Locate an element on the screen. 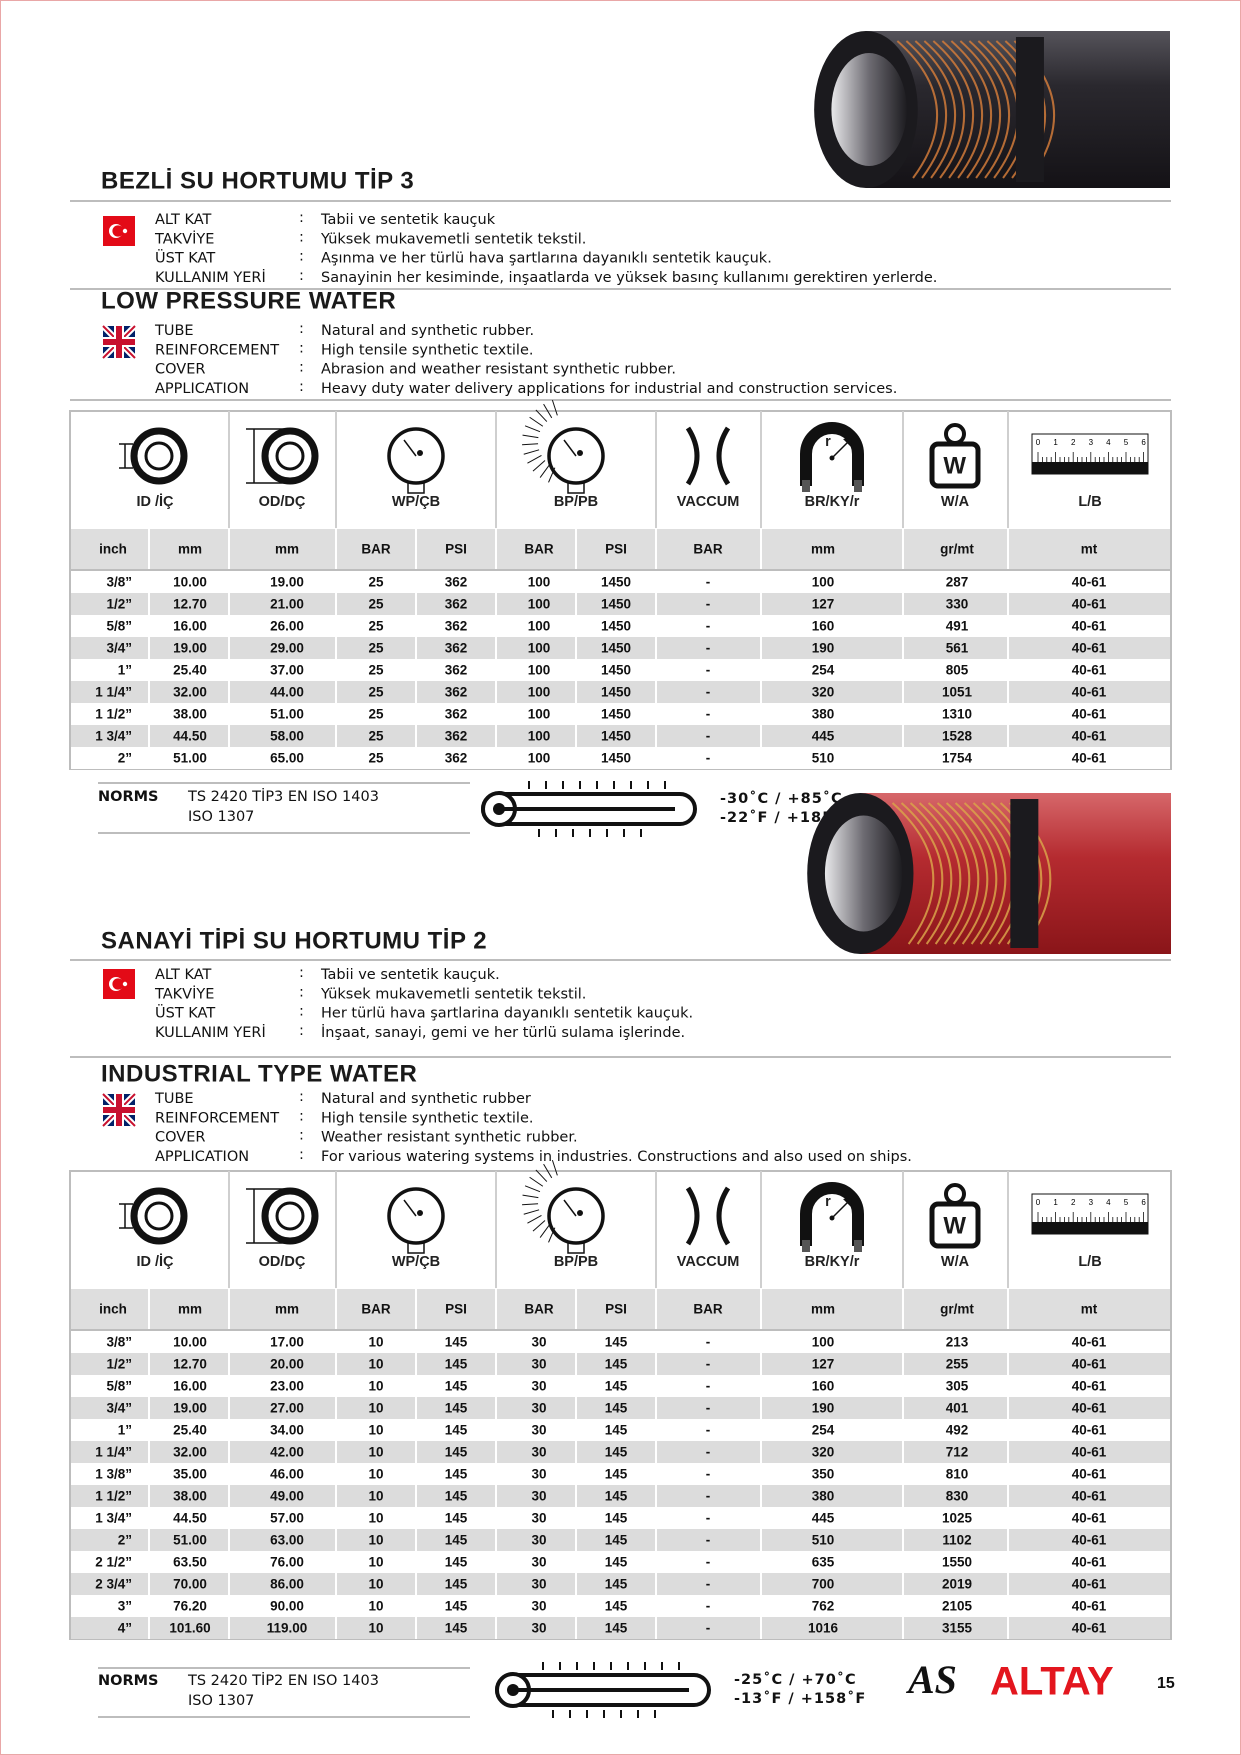 This screenshot has width=1241, height=1755. table-cell: 5/8” is located at coordinates (119, 1386).